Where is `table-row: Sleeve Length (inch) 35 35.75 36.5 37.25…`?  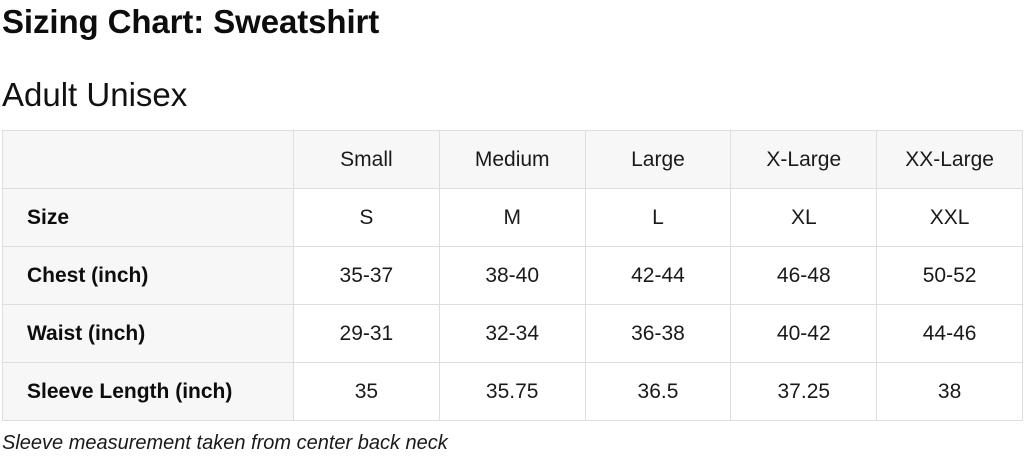 table-row: Sleeve Length (inch) 35 35.75 36.5 37.25… is located at coordinates (512, 391).